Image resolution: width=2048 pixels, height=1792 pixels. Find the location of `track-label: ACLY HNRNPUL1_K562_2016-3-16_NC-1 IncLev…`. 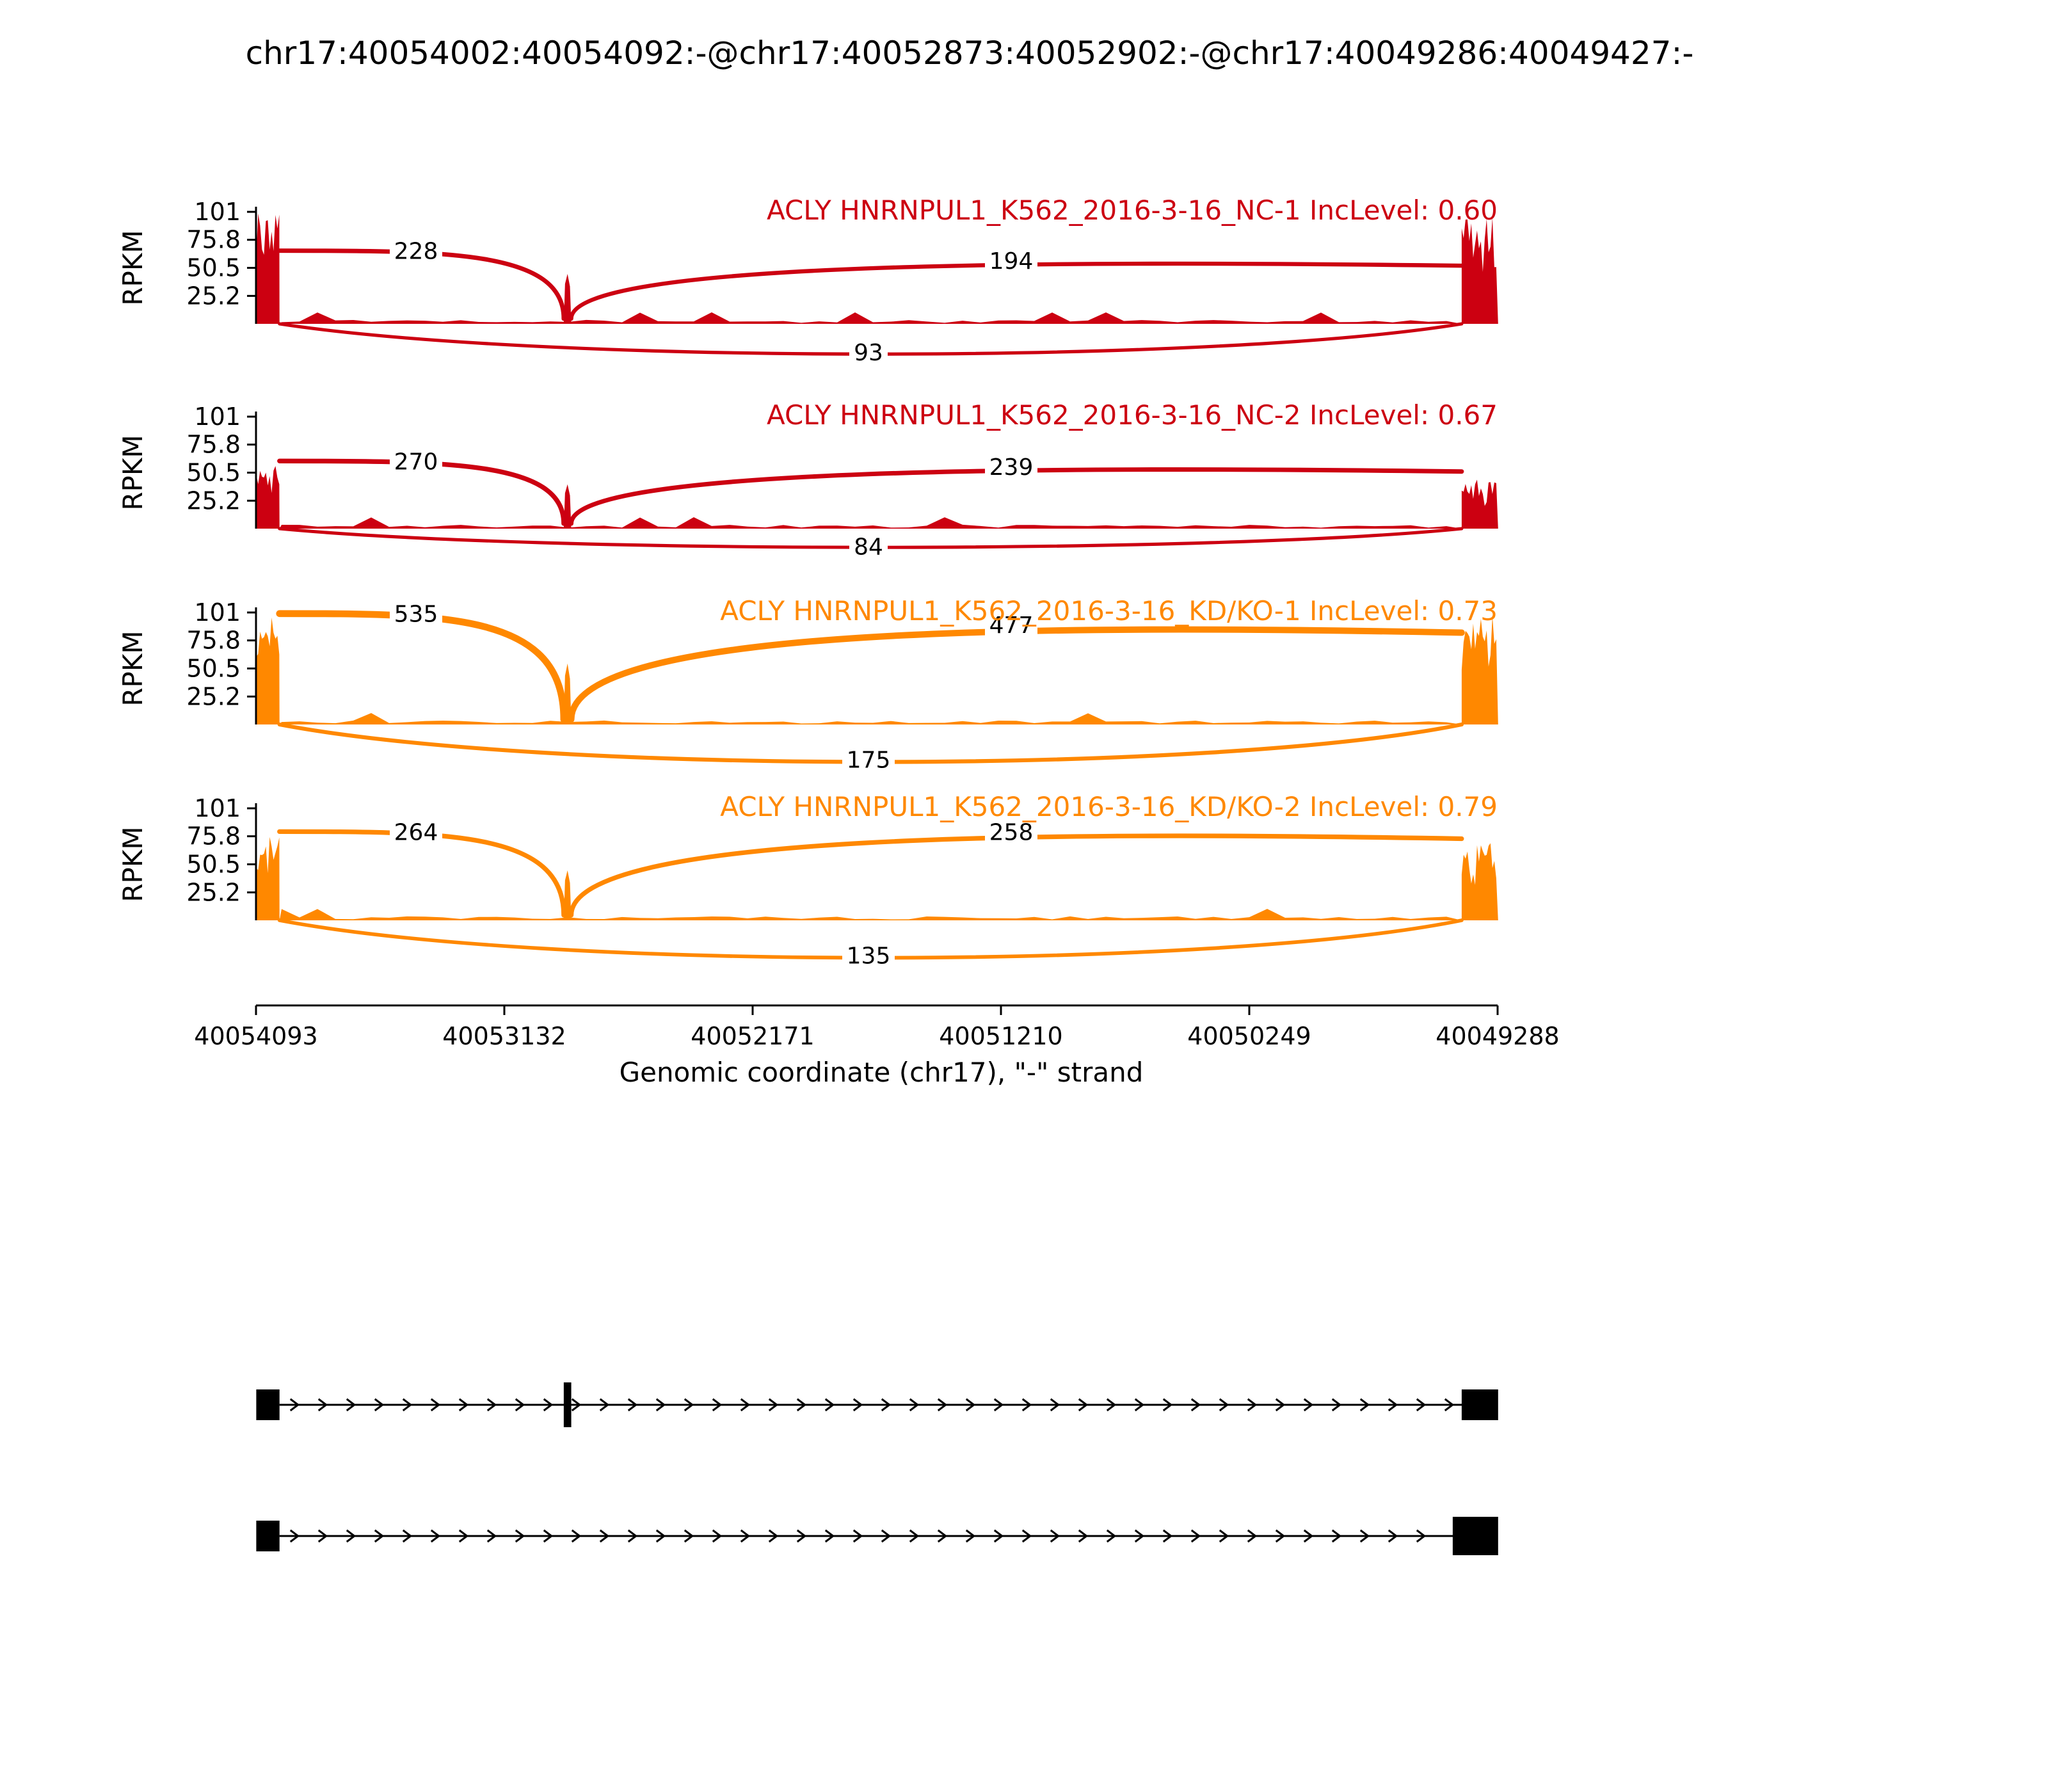

track-label: ACLY HNRNPUL1_K562_2016-3-16_NC-1 IncLev… is located at coordinates (1132, 210).